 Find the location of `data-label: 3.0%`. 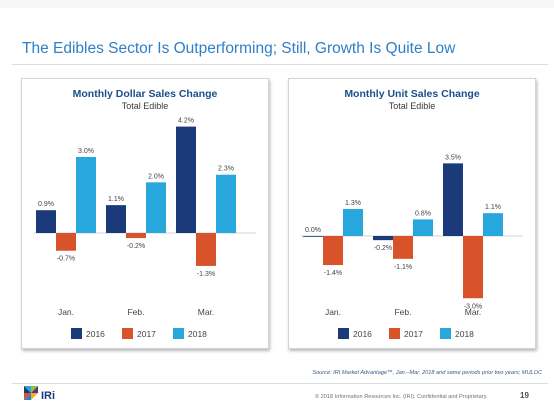

data-label: 3.0% is located at coordinates (86, 151).